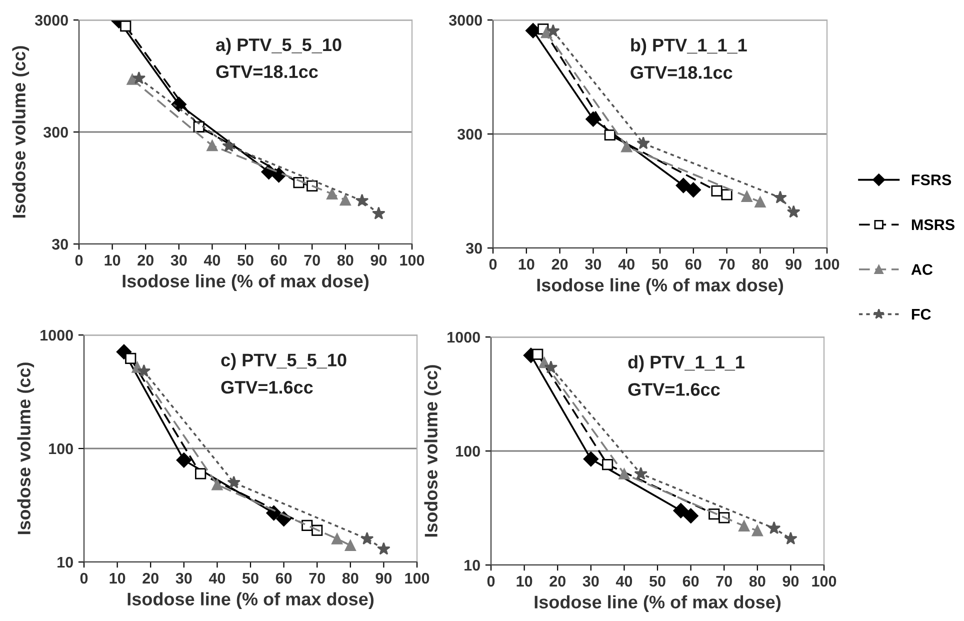 The image size is (964, 621). Describe the element at coordinates (283, 361) in the screenshot. I see `text: c) PTV_5_5_10` at that location.